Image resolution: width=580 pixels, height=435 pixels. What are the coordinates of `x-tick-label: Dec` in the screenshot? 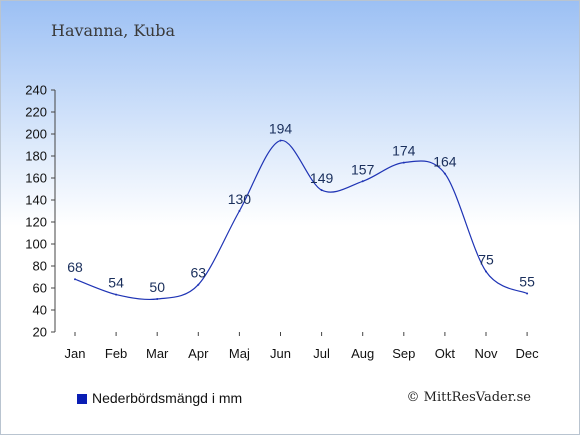 It's located at (528, 353).